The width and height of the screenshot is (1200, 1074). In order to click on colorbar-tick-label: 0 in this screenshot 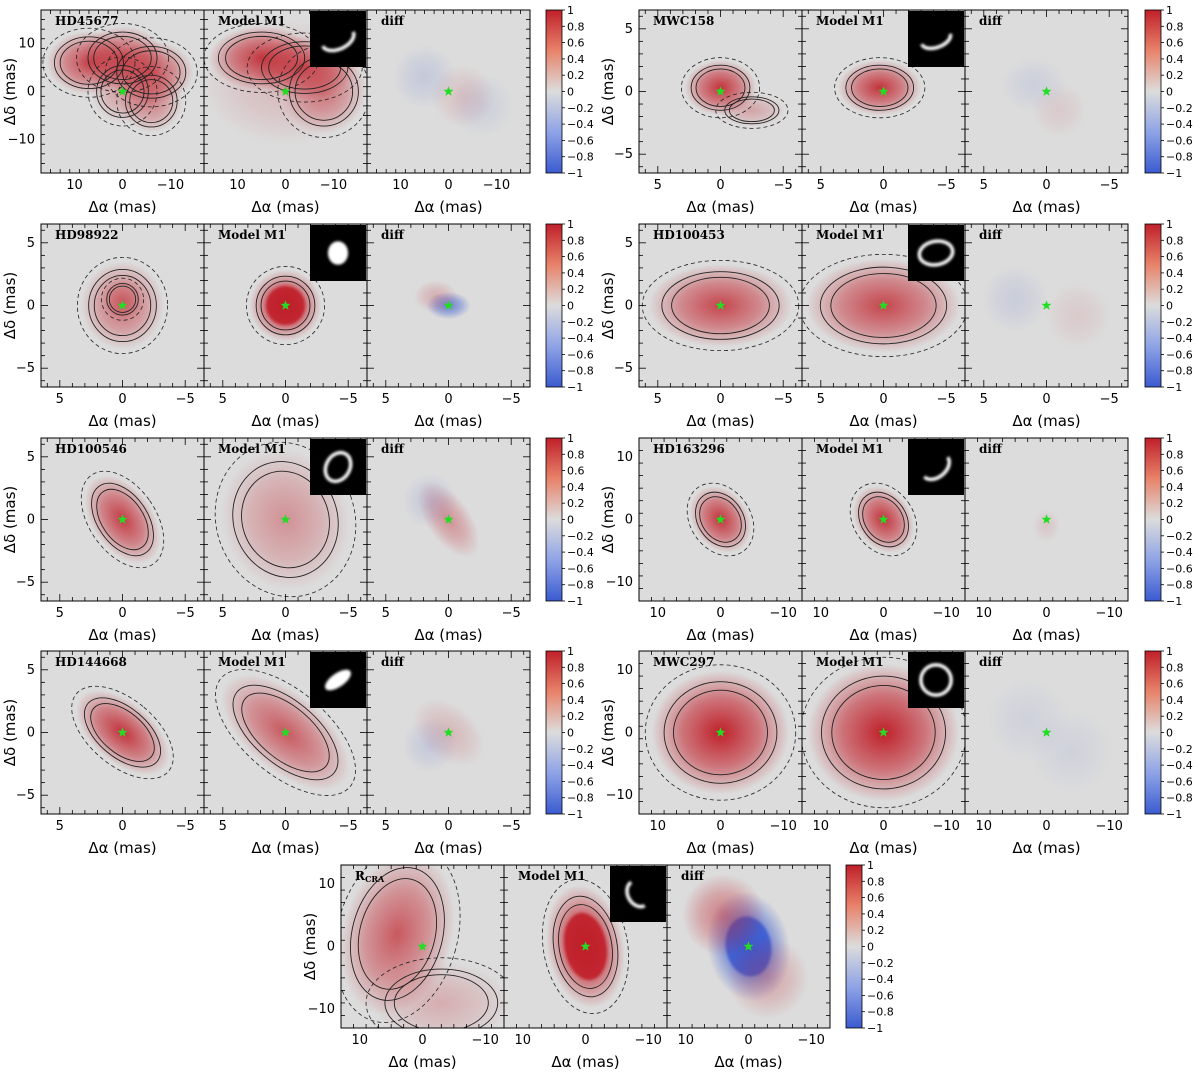, I will do `click(1169, 733)`.